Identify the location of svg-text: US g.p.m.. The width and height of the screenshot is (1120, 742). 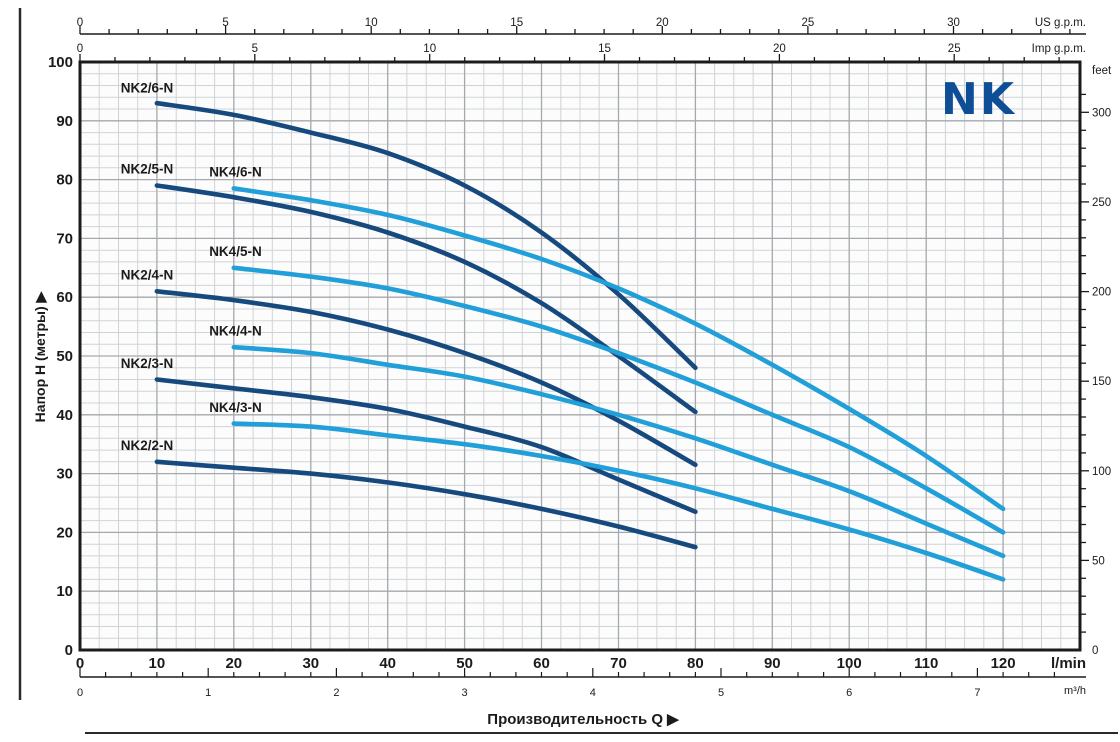
(1060, 23).